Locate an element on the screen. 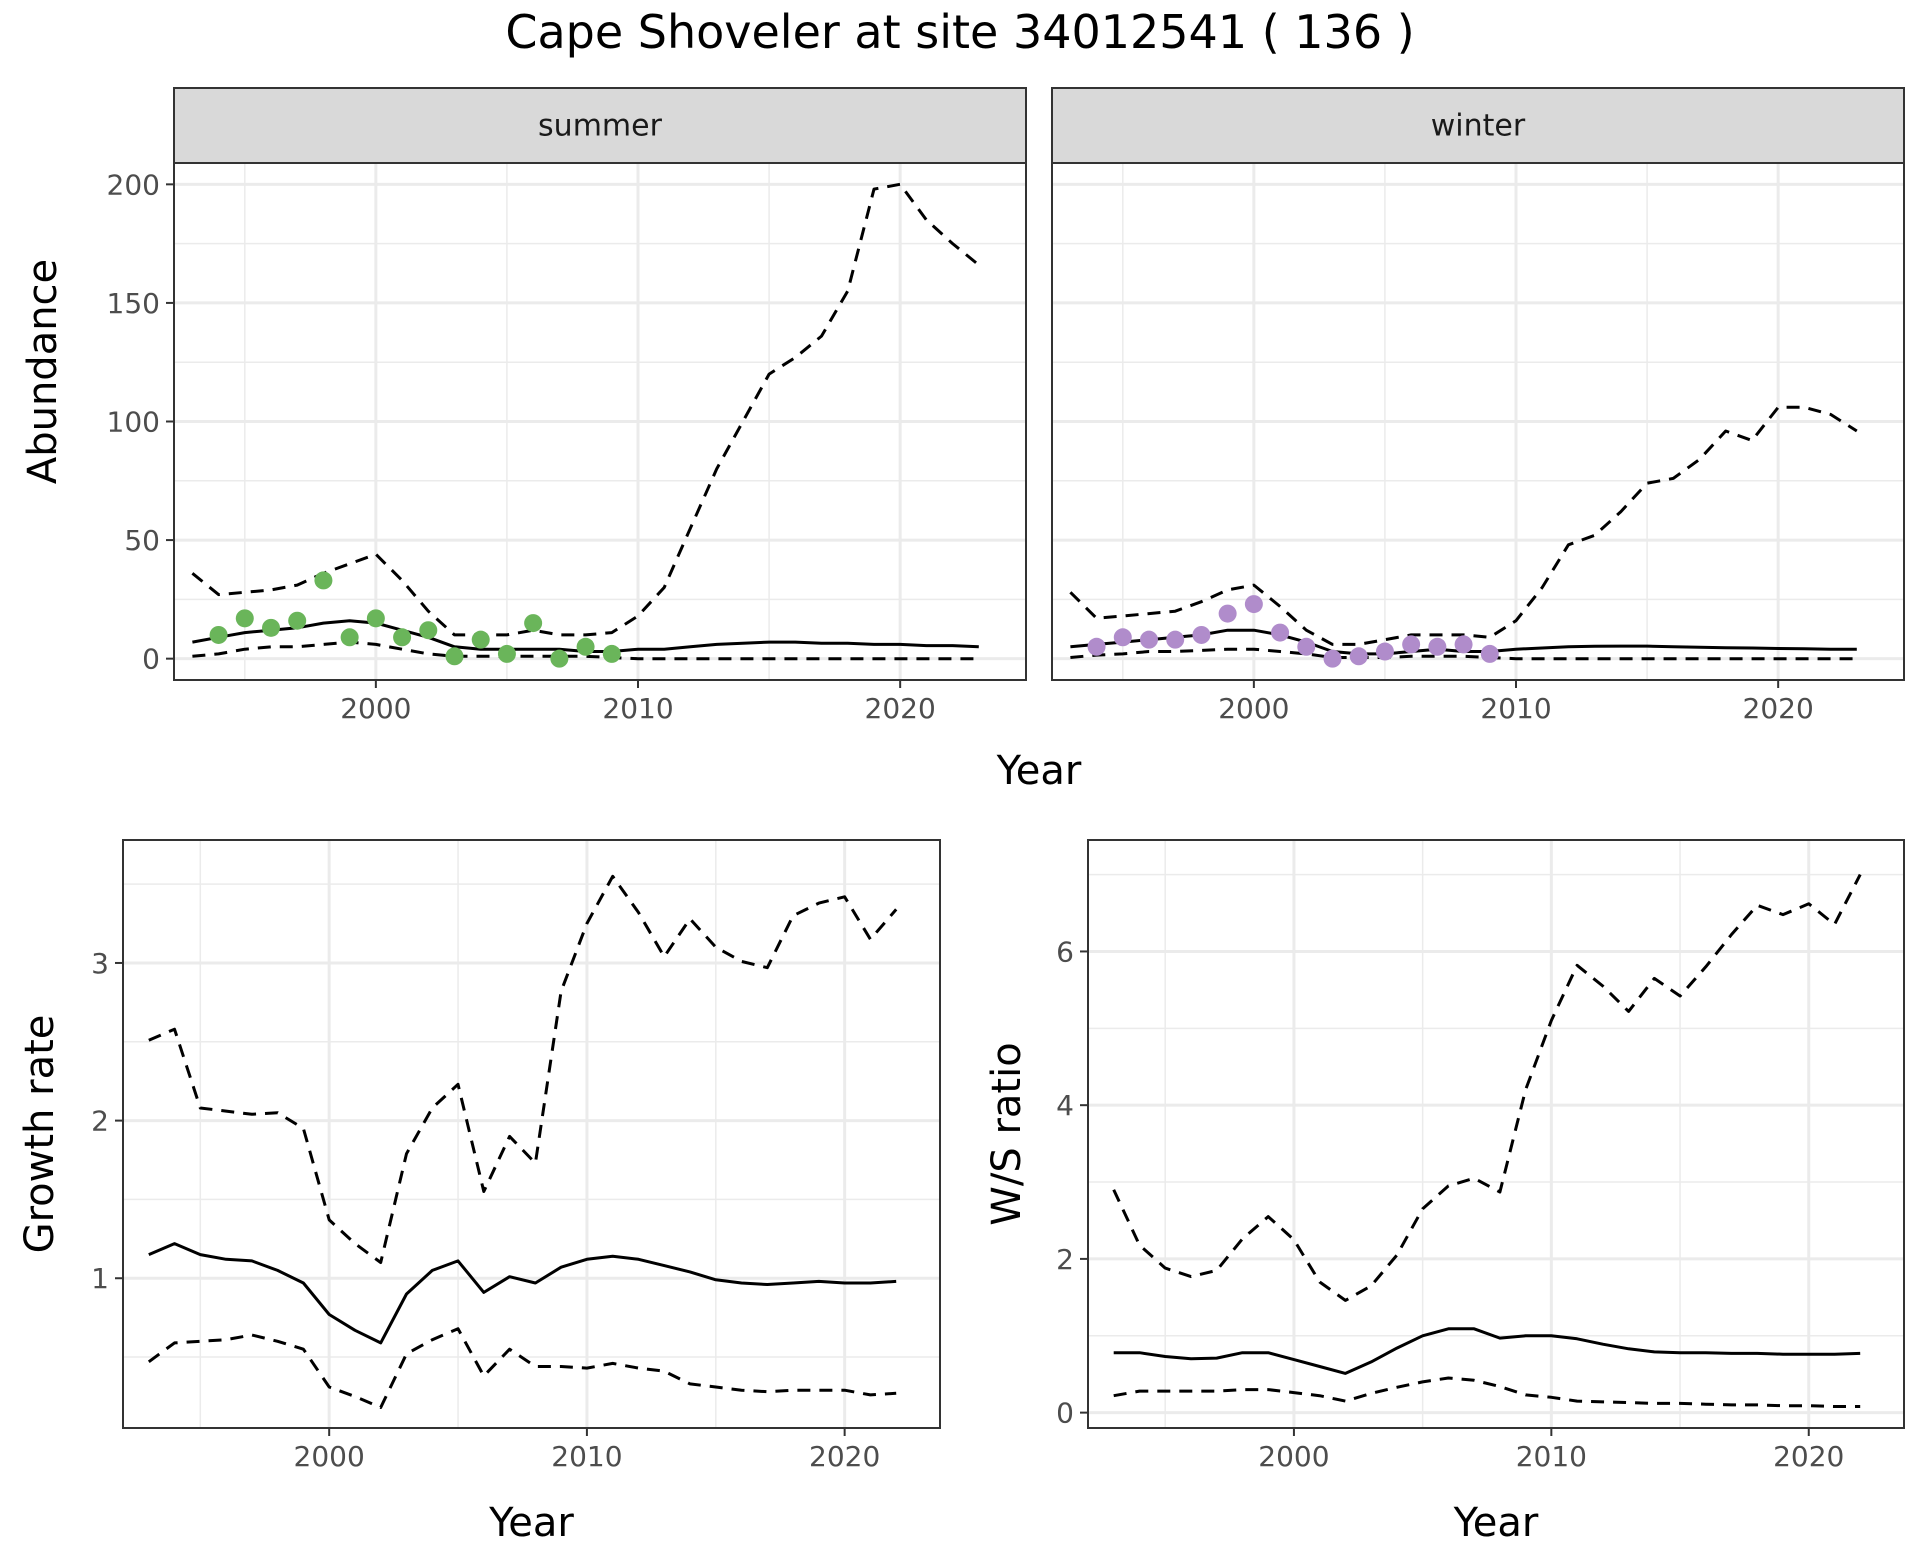 The width and height of the screenshot is (1920, 1560). y-axis-title: W/S ratio is located at coordinates (1007, 1133).